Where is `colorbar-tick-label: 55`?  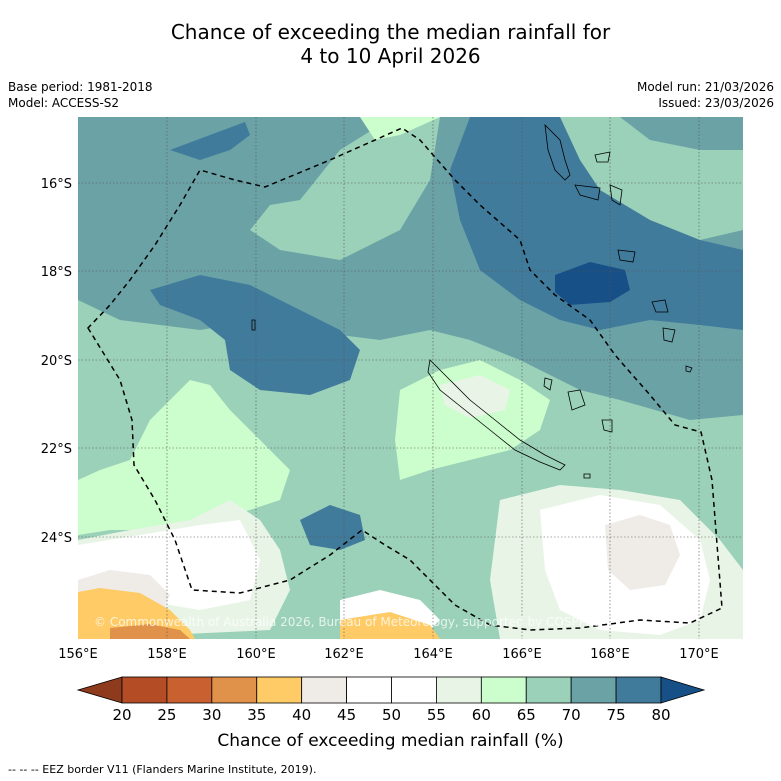
colorbar-tick-label: 55 is located at coordinates (436, 715).